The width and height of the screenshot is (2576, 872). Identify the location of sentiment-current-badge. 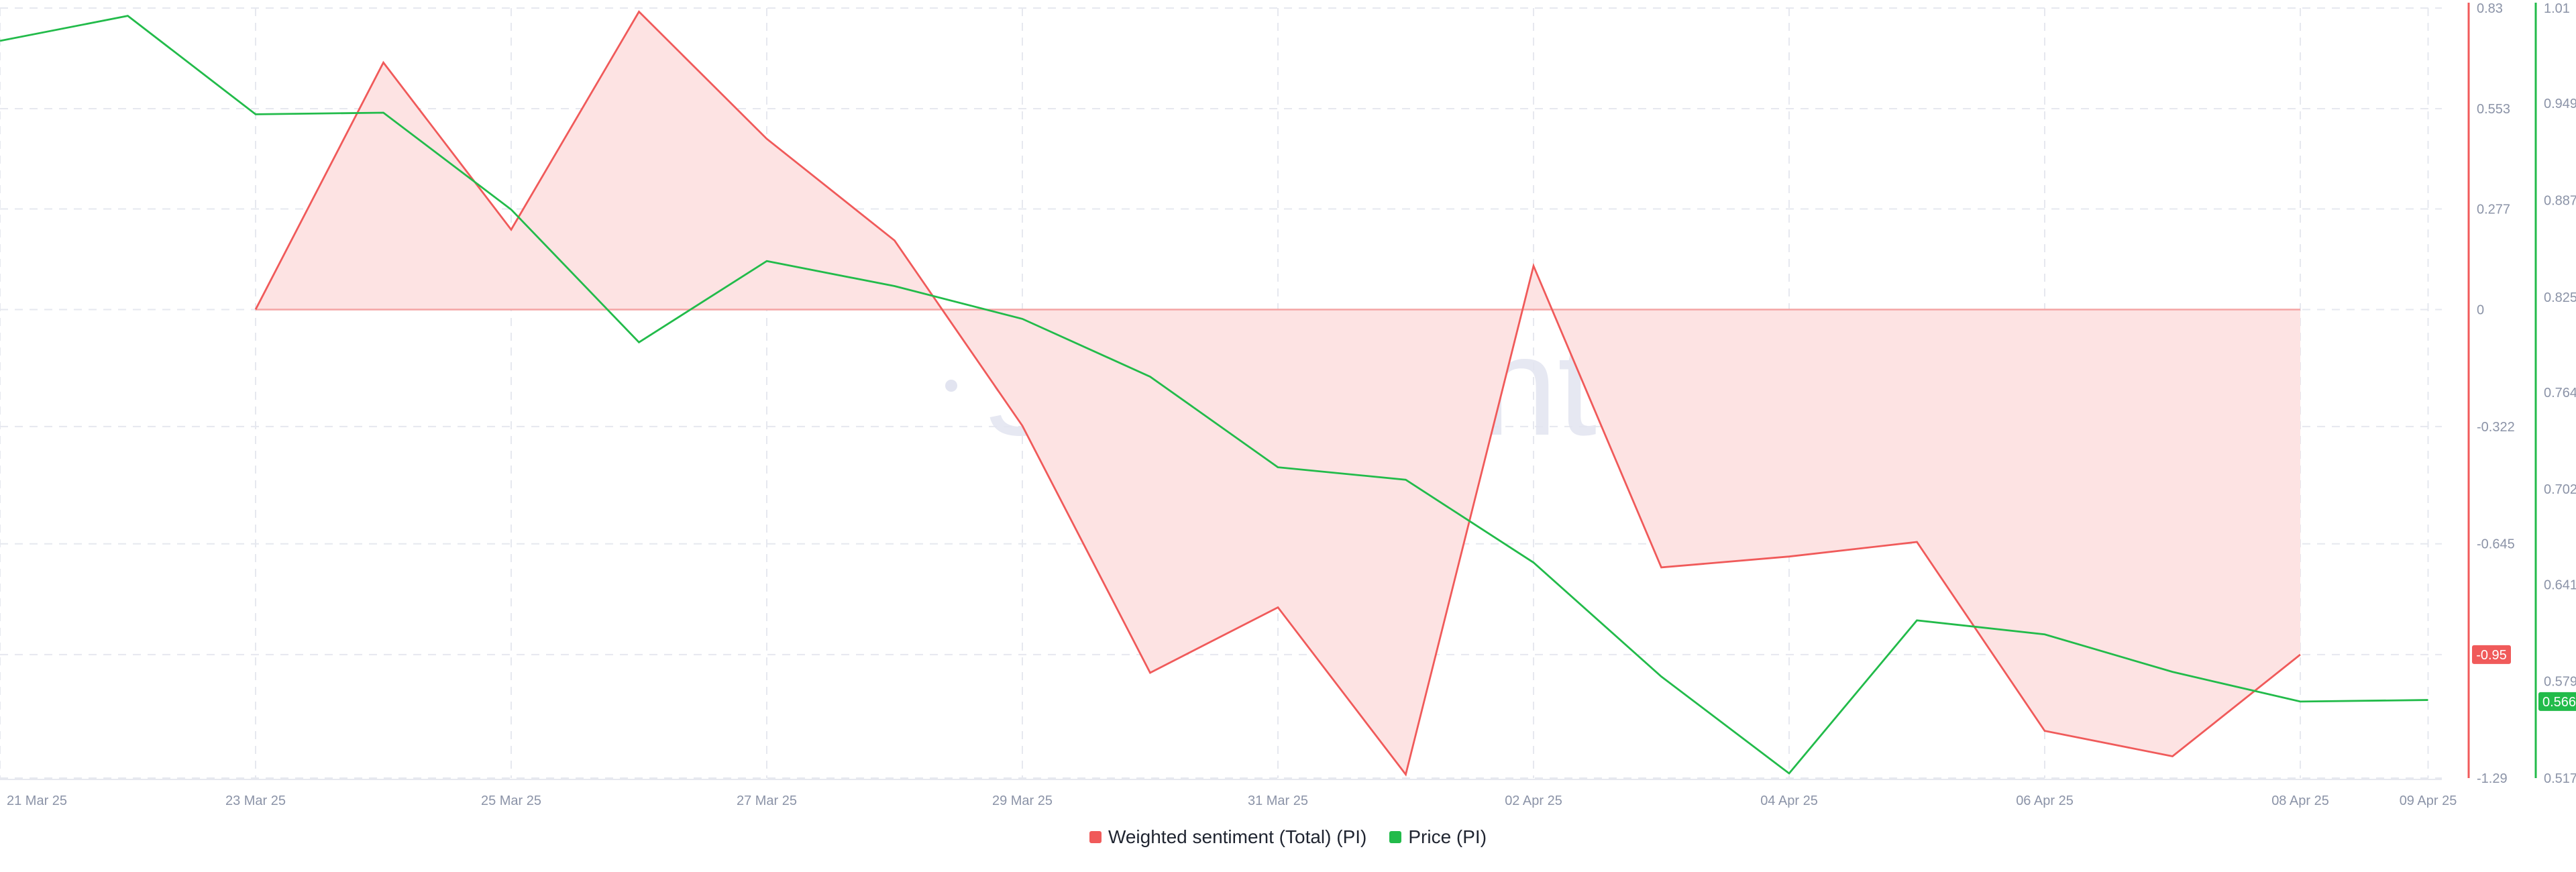
(2491, 655).